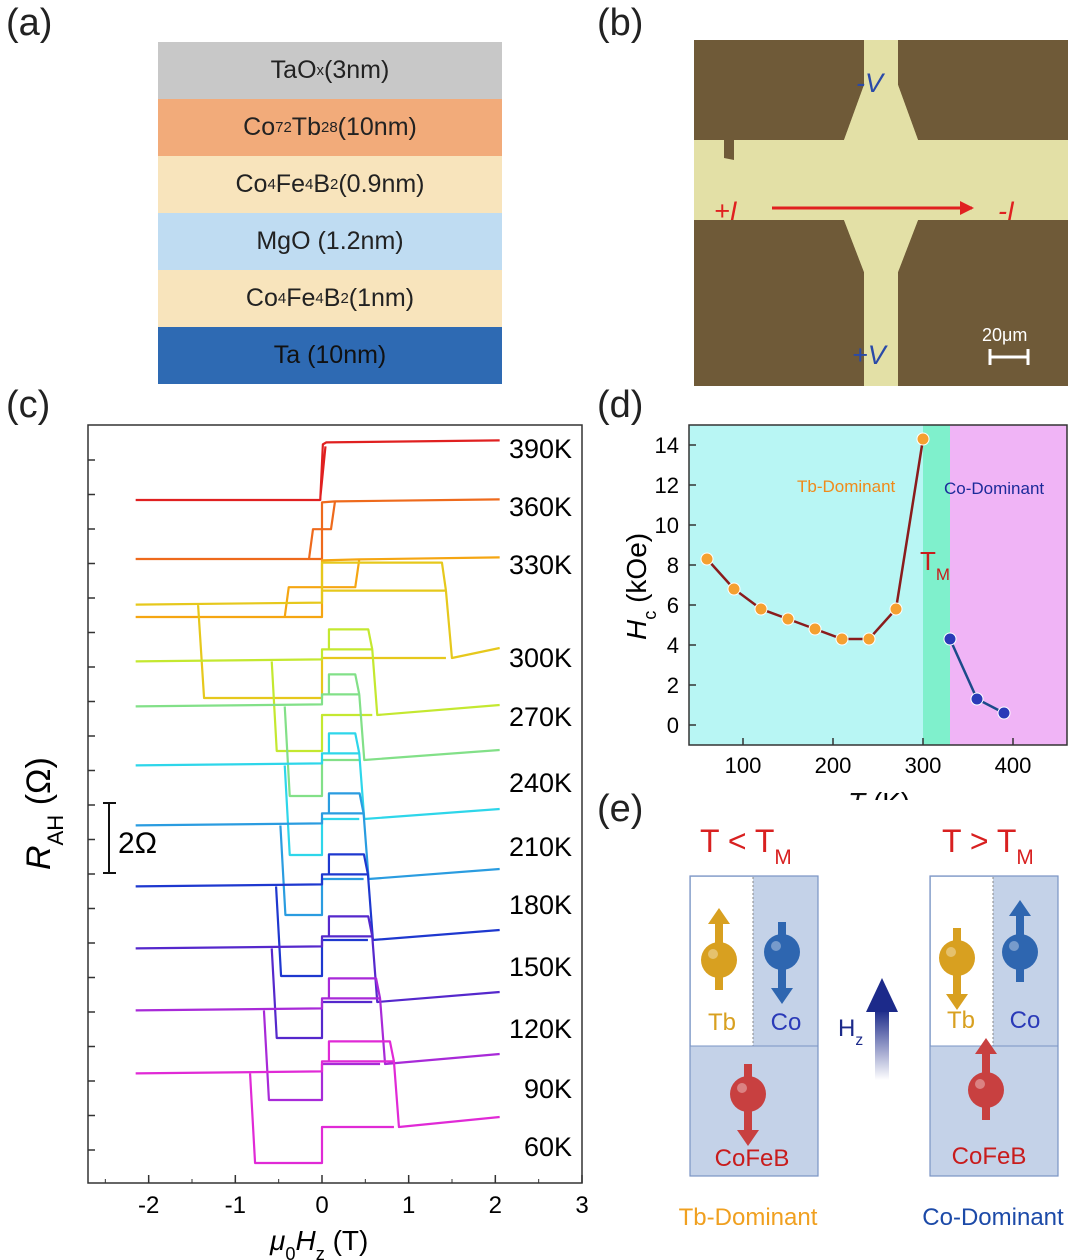 Image resolution: width=1080 pixels, height=1260 pixels. What do you see at coordinates (540, 847) in the screenshot?
I see `loop-label-210K: 210K` at bounding box center [540, 847].